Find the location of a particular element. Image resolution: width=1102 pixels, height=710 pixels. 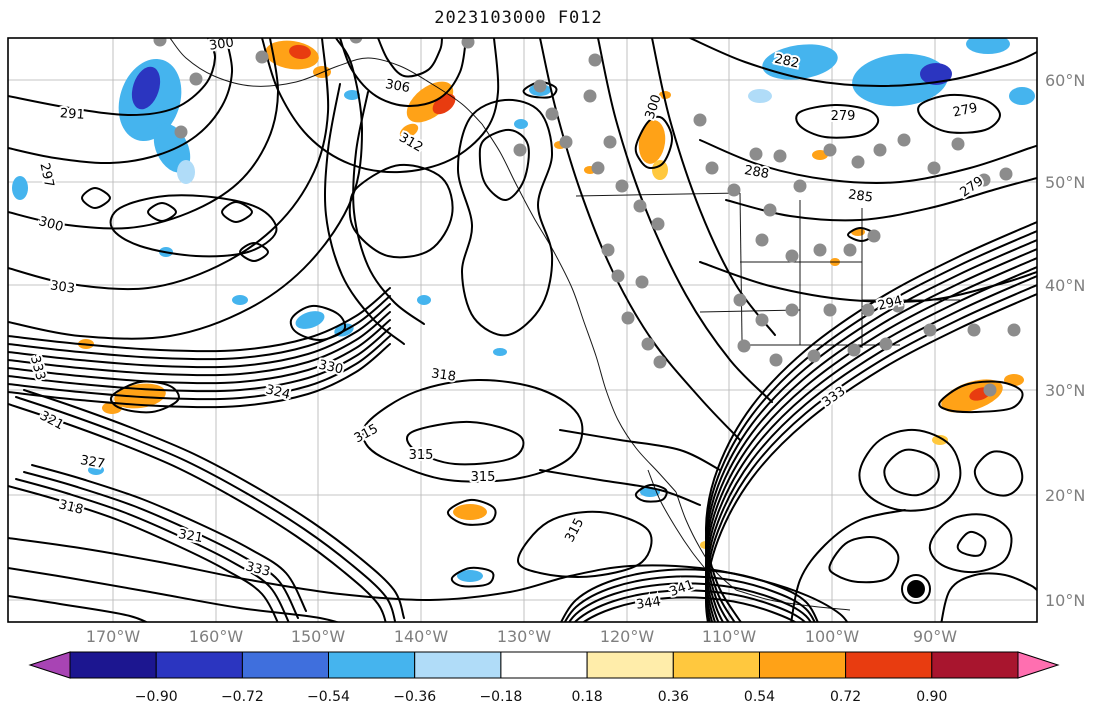

longitude-tick-label: 160°W is located at coordinates (216, 636).